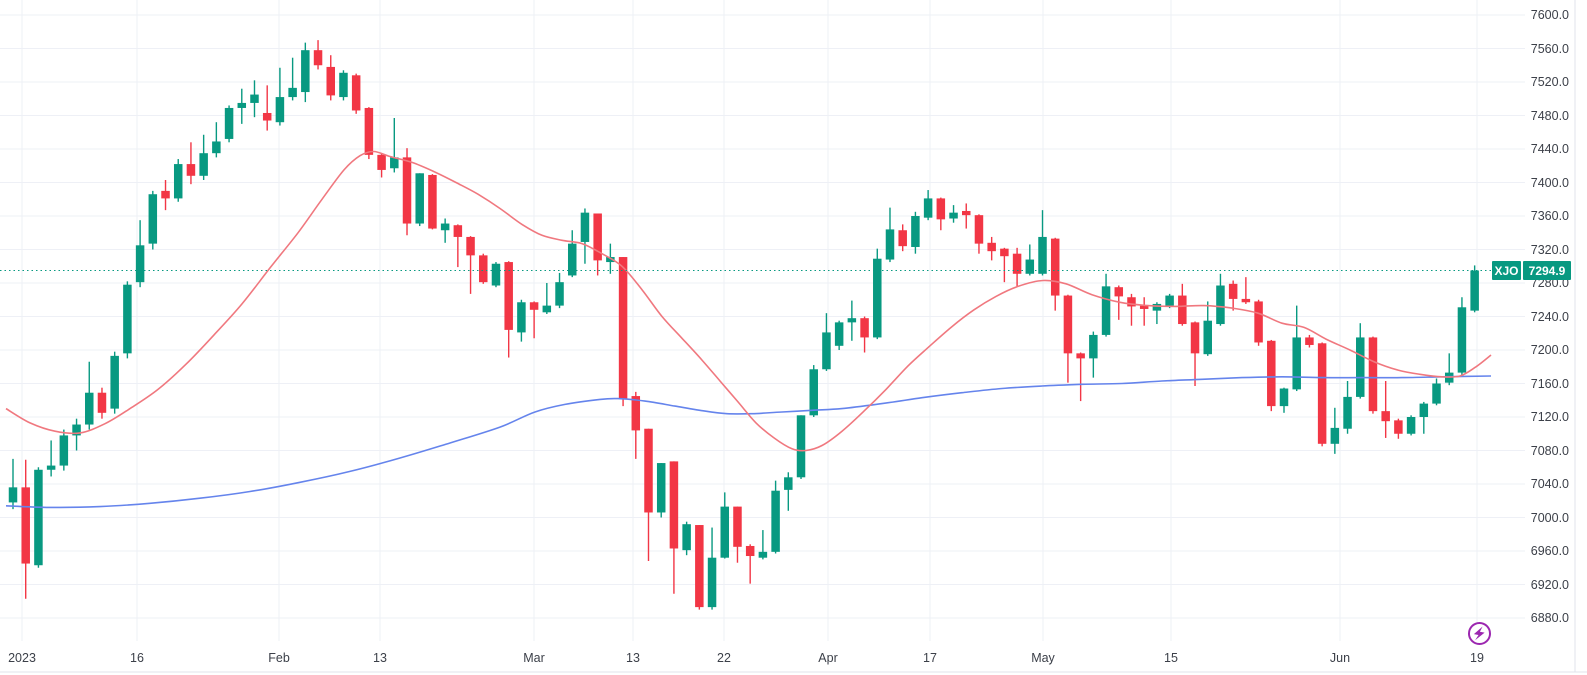 This screenshot has height=675, width=1587. What do you see at coordinates (1506, 271) in the screenshot?
I see `symbol-label: XJO` at bounding box center [1506, 271].